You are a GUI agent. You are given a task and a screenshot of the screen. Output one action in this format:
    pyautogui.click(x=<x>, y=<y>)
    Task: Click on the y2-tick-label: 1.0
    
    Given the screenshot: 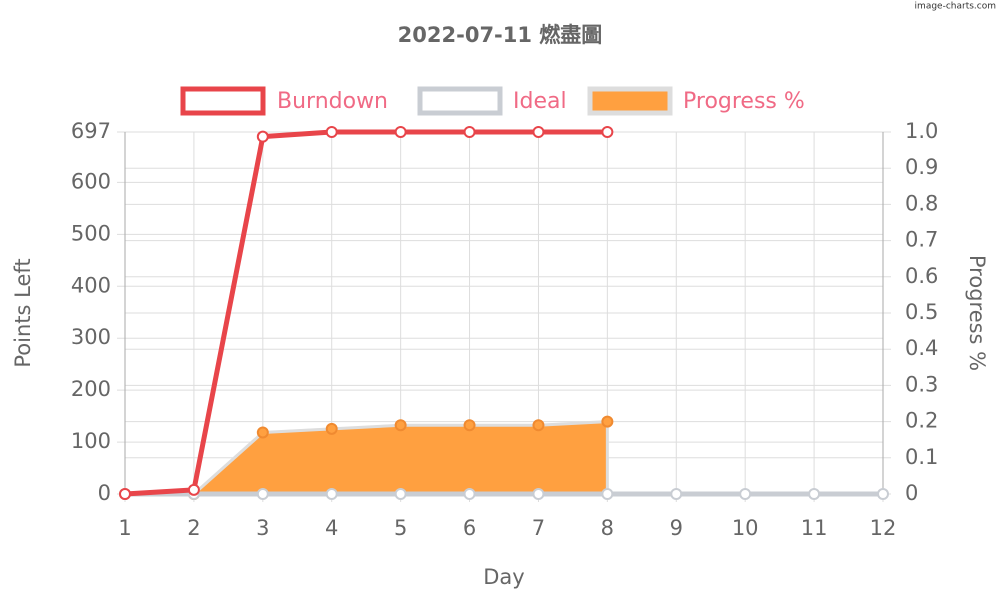 What is the action you would take?
    pyautogui.click(x=921, y=131)
    